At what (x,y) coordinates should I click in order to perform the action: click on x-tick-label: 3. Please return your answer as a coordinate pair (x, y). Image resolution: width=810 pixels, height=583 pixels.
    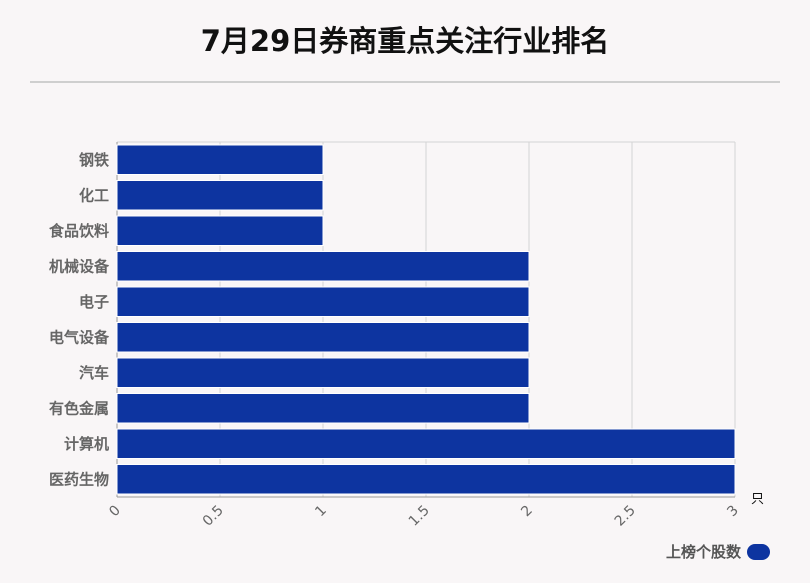
    Looking at the image, I should click on (733, 512).